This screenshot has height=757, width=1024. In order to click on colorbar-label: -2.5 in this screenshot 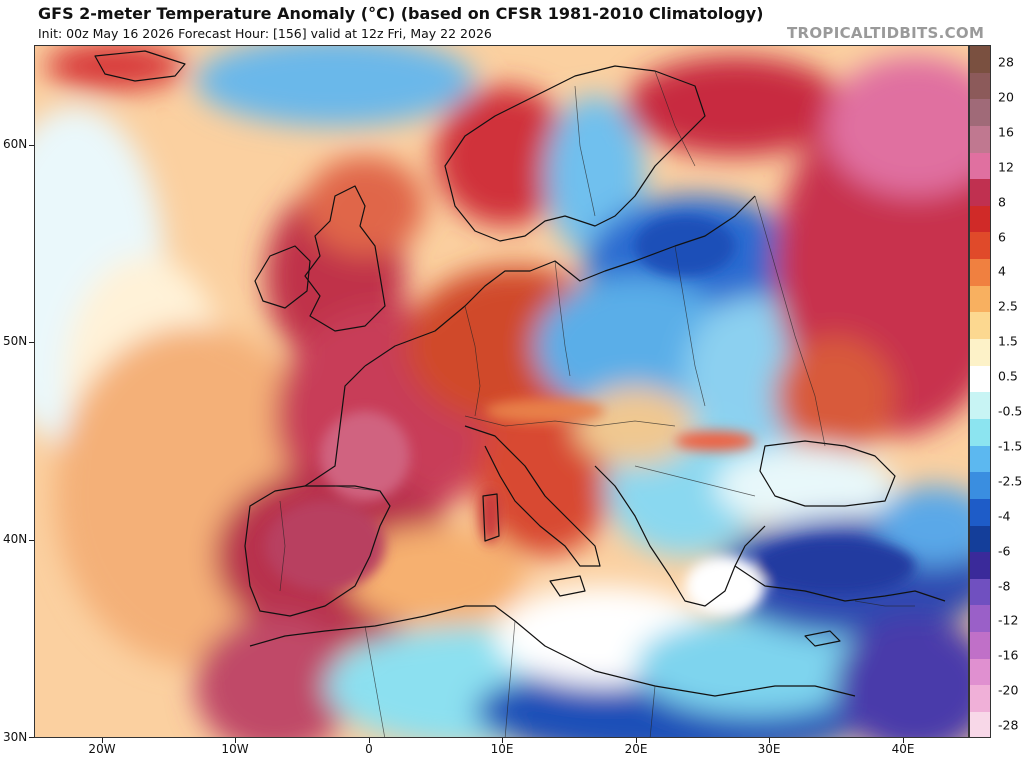, I will do `click(1010, 481)`.